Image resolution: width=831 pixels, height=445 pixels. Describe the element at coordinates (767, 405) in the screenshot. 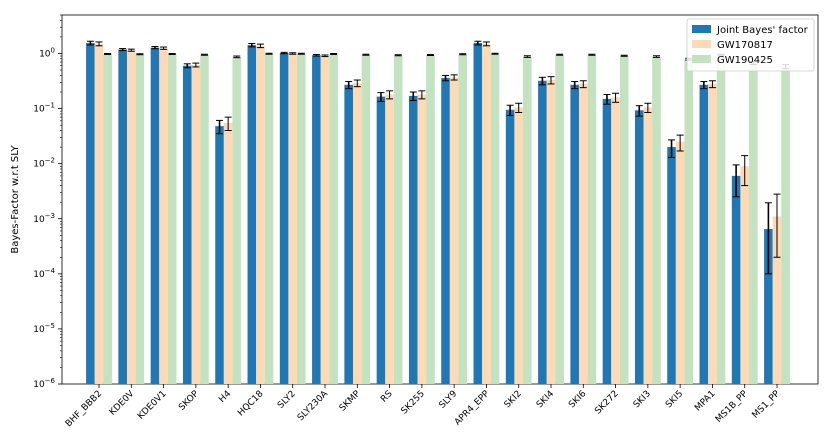

I see `x-tick-label: MS1_PP` at that location.